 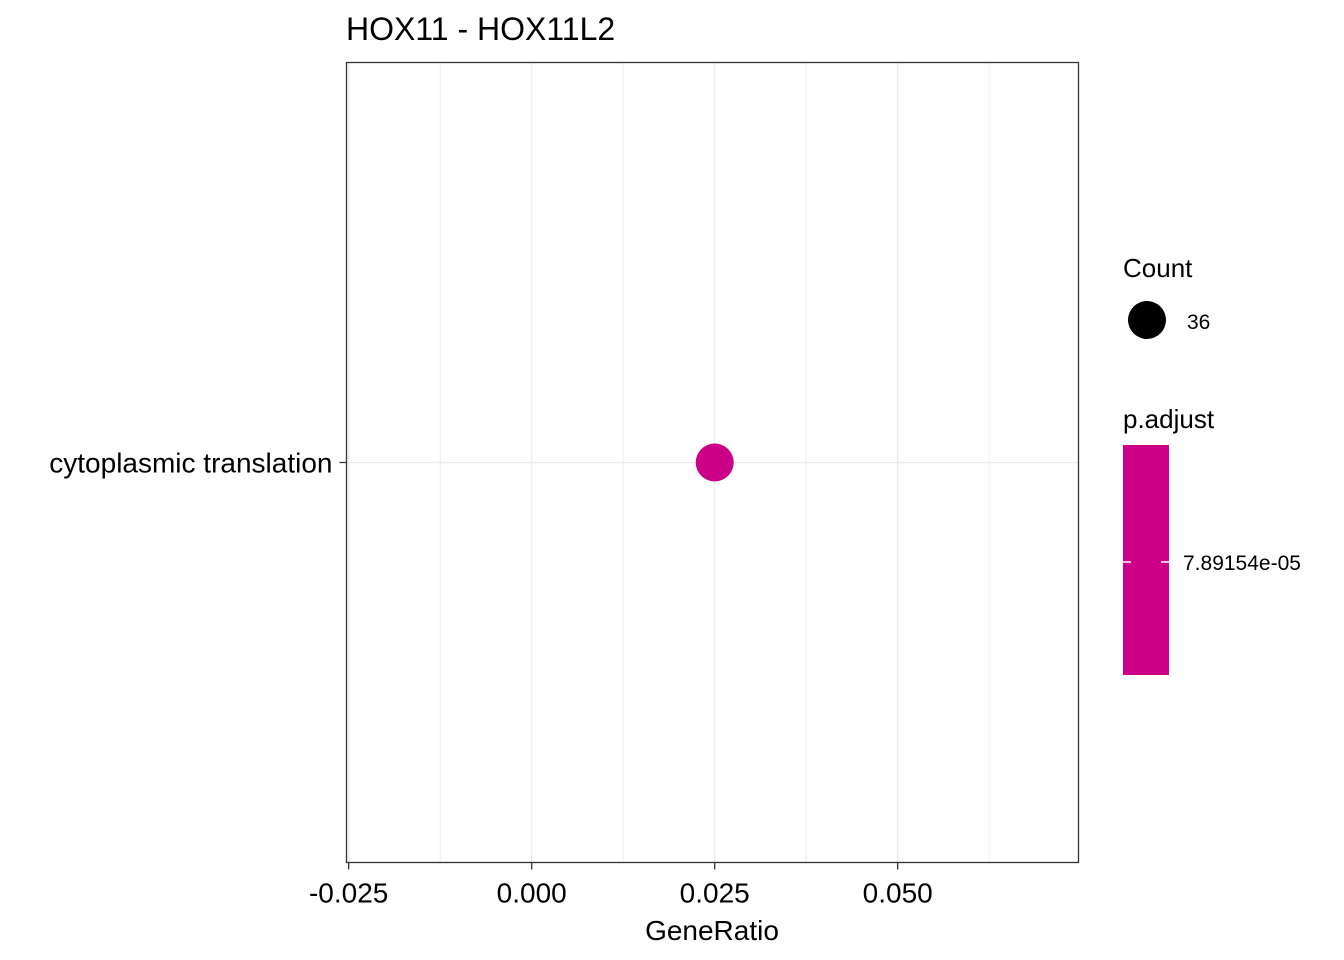 What do you see at coordinates (1198, 322) in the screenshot?
I see `legend-size-label: 36` at bounding box center [1198, 322].